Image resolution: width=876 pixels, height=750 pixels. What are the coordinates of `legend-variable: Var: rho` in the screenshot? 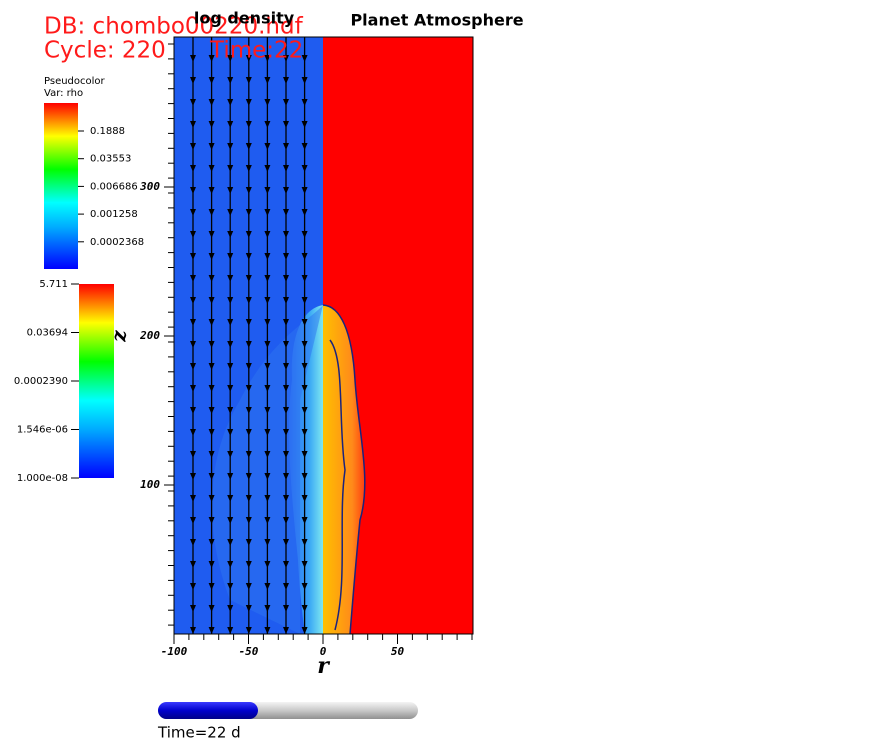 It's located at (63, 93).